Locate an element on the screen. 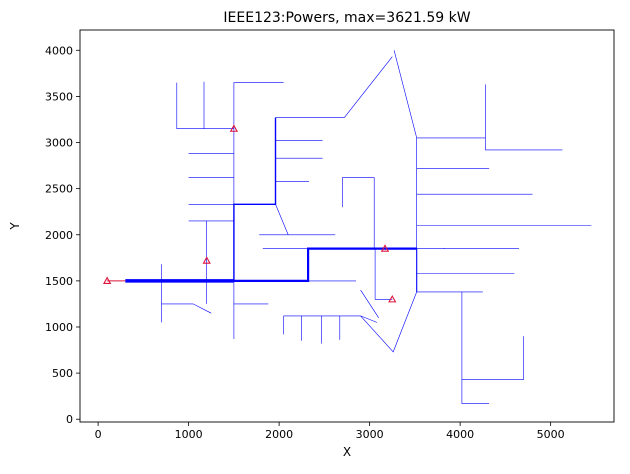 The image size is (630, 474). x-tick-label-5: 5000 is located at coordinates (551, 434).